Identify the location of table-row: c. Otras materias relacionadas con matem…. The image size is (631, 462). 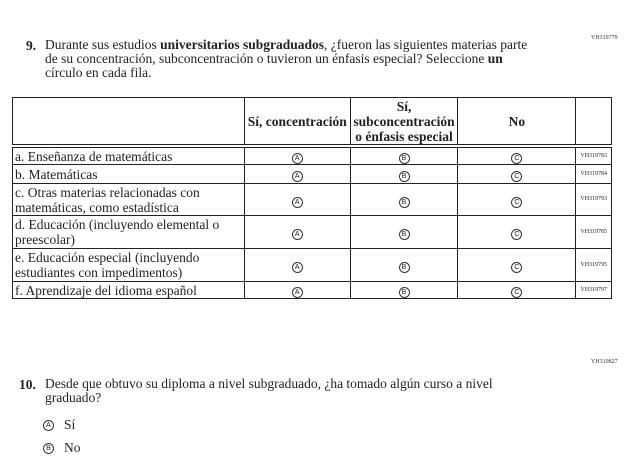
(312, 199).